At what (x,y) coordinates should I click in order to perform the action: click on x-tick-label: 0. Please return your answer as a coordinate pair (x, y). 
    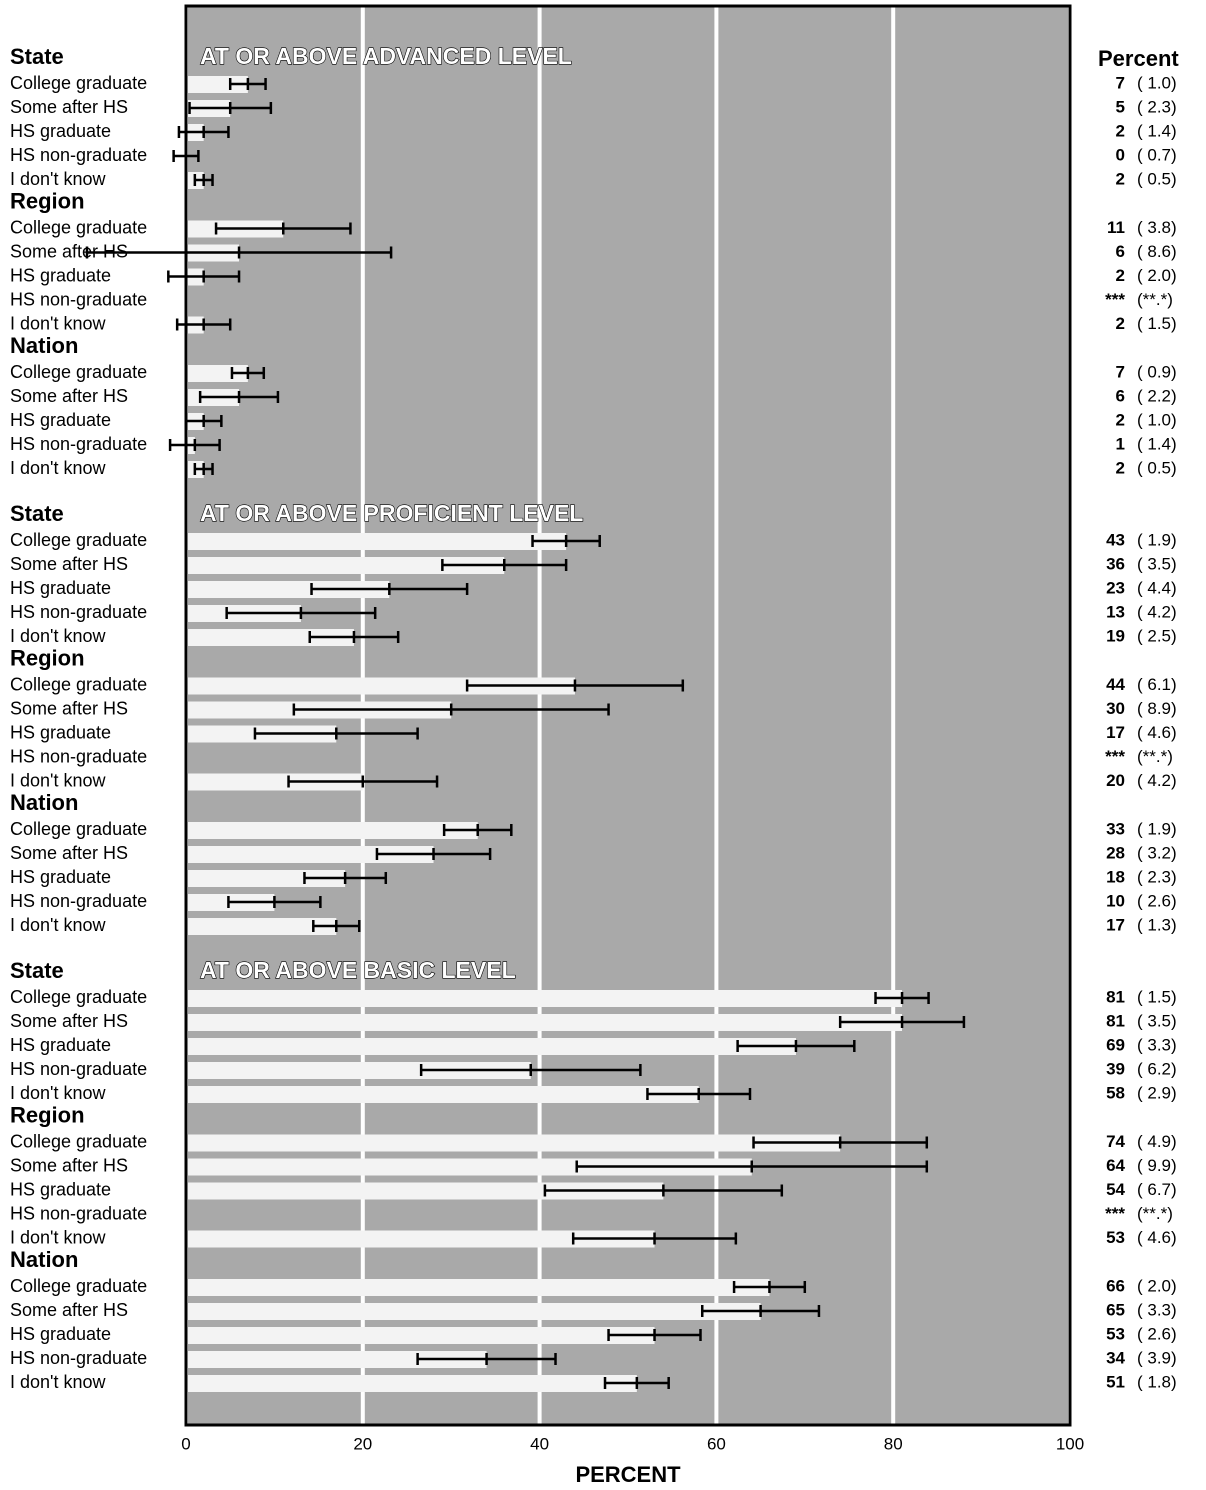
    Looking at the image, I should click on (185, 1443).